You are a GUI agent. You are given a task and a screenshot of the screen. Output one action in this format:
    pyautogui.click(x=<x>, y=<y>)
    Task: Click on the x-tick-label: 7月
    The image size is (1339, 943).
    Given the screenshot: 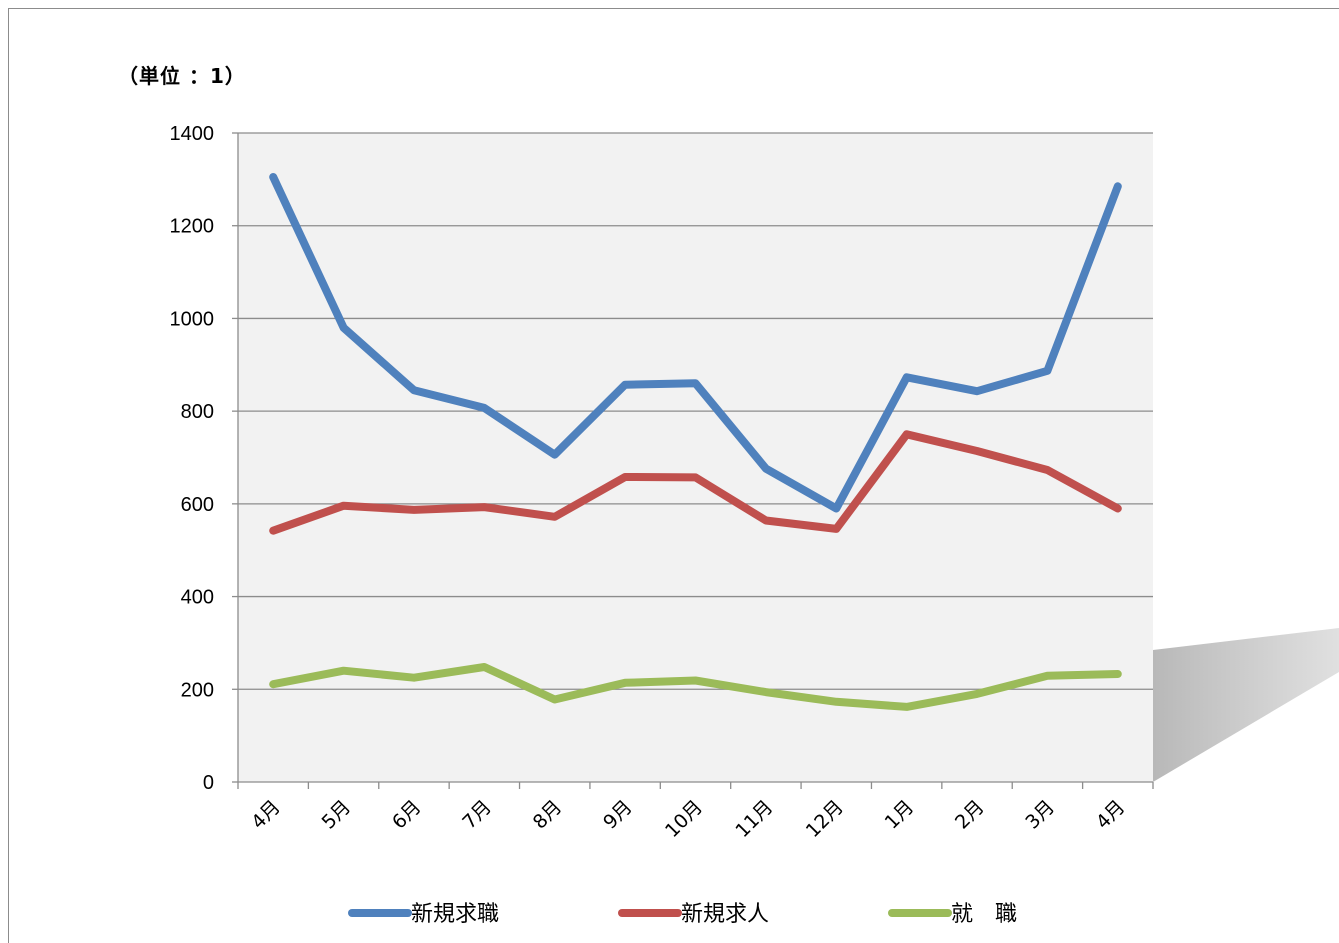 What is the action you would take?
    pyautogui.click(x=477, y=815)
    